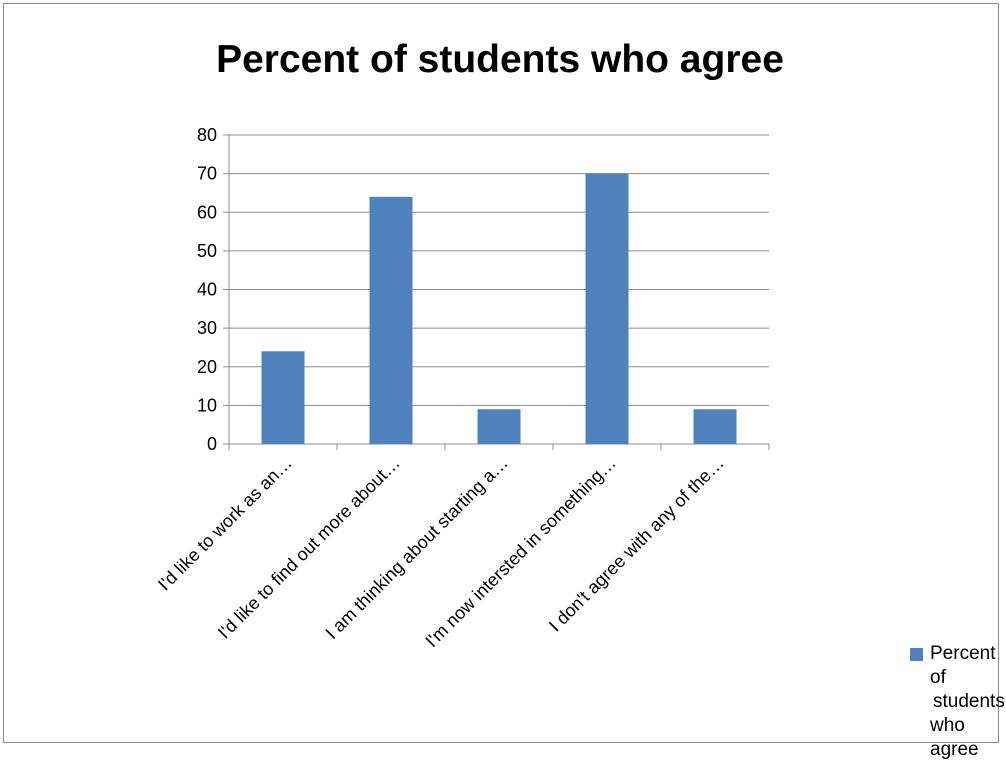  Describe the element at coordinates (207, 174) in the screenshot. I see `y-tick-label: 70` at that location.